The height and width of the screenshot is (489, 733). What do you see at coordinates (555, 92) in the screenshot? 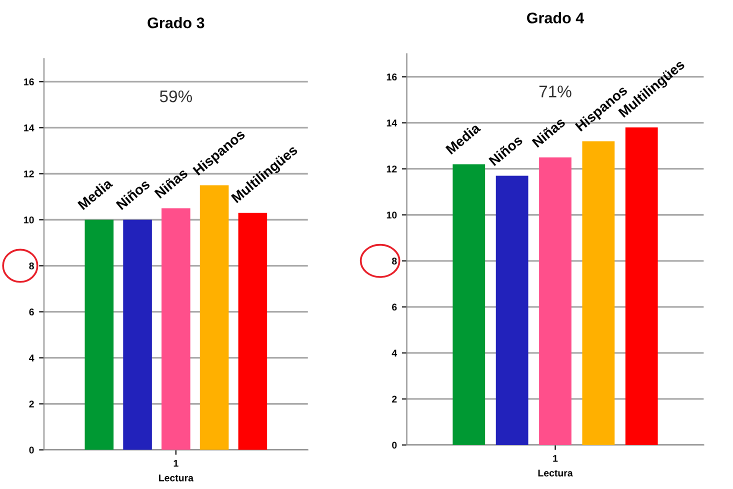
I see `annotation: 71%` at bounding box center [555, 92].